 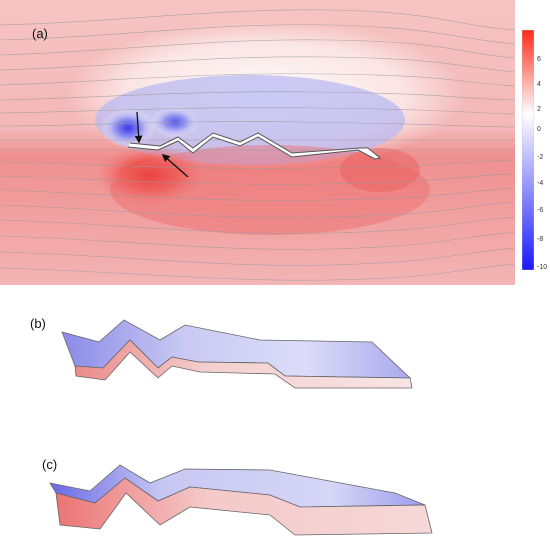 What do you see at coordinates (243, 364) in the screenshot?
I see `wing-b-lower-surface` at bounding box center [243, 364].